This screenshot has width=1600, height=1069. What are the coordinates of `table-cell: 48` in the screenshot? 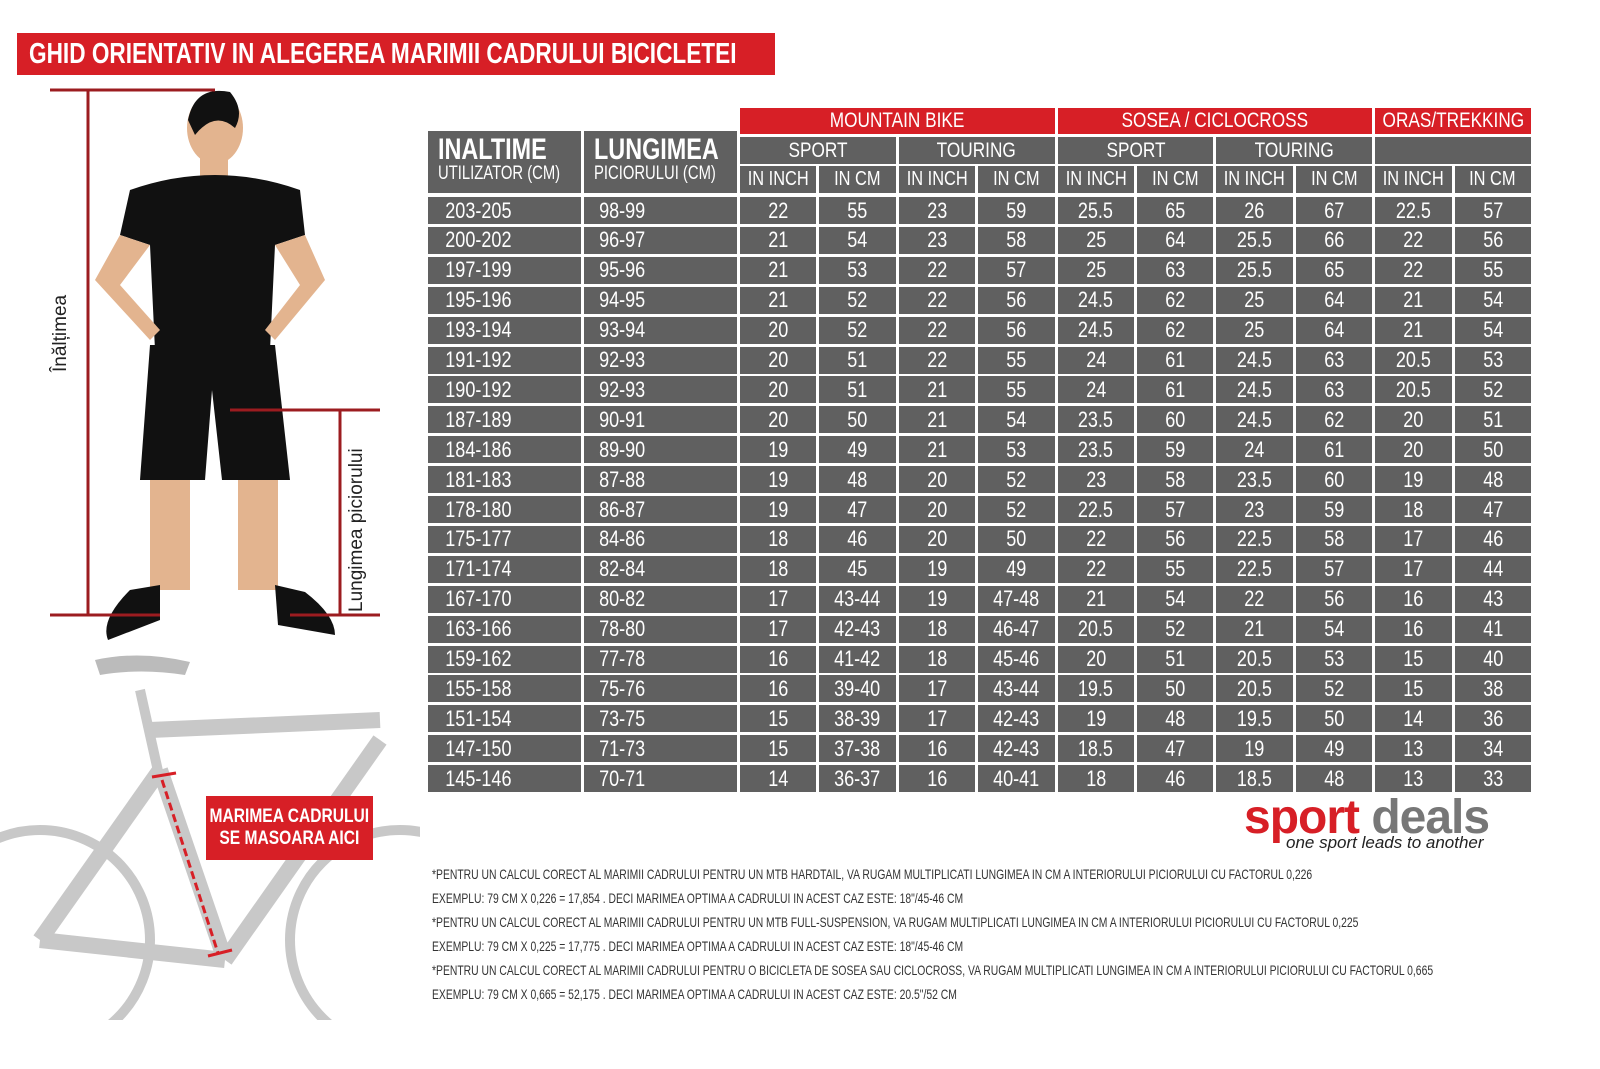 It's located at (1334, 779).